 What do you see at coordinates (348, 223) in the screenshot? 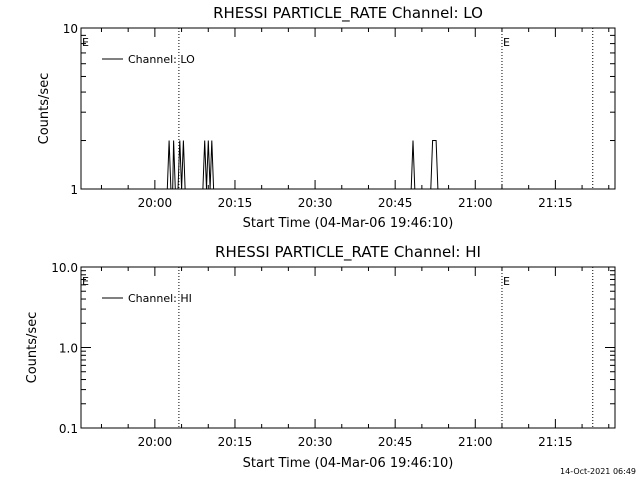
I see `panel-0-x-axis-label: Start Time (04-Mar-06 19:46:10)` at bounding box center [348, 223].